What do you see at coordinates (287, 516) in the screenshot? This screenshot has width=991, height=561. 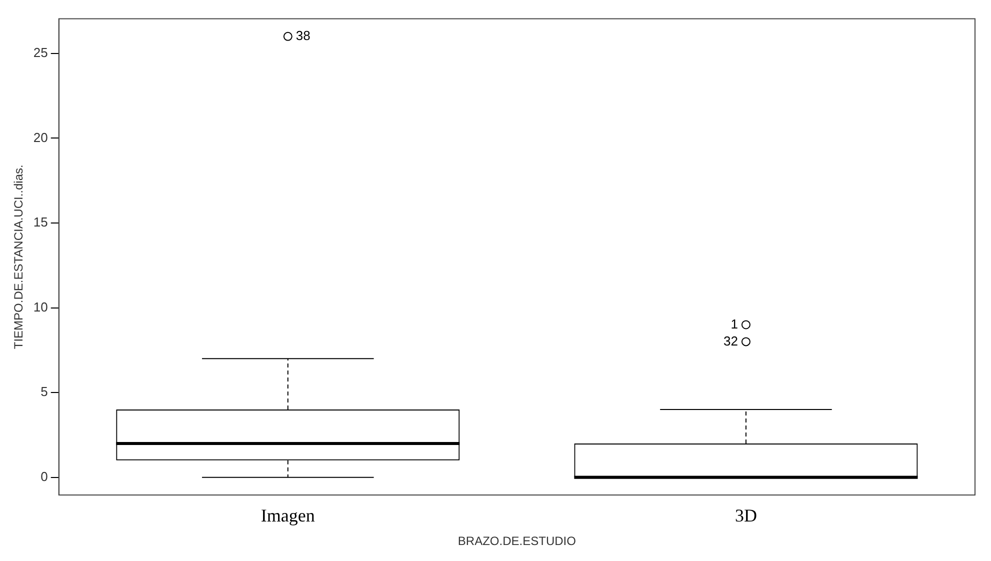 I see `x-tick-label: Imagen` at bounding box center [287, 516].